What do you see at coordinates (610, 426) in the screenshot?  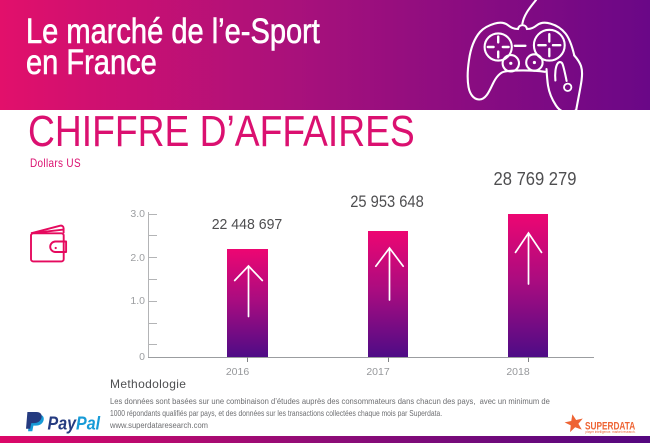 I see `svg-text: SUPERDATA` at bounding box center [610, 426].